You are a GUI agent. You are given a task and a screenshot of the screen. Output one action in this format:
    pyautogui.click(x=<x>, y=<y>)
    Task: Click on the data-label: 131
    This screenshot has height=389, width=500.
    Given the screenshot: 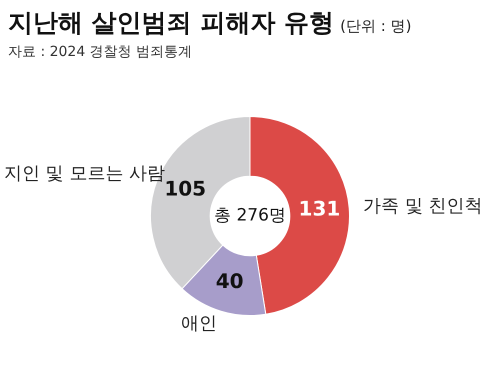 What is the action you would take?
    pyautogui.click(x=319, y=208)
    